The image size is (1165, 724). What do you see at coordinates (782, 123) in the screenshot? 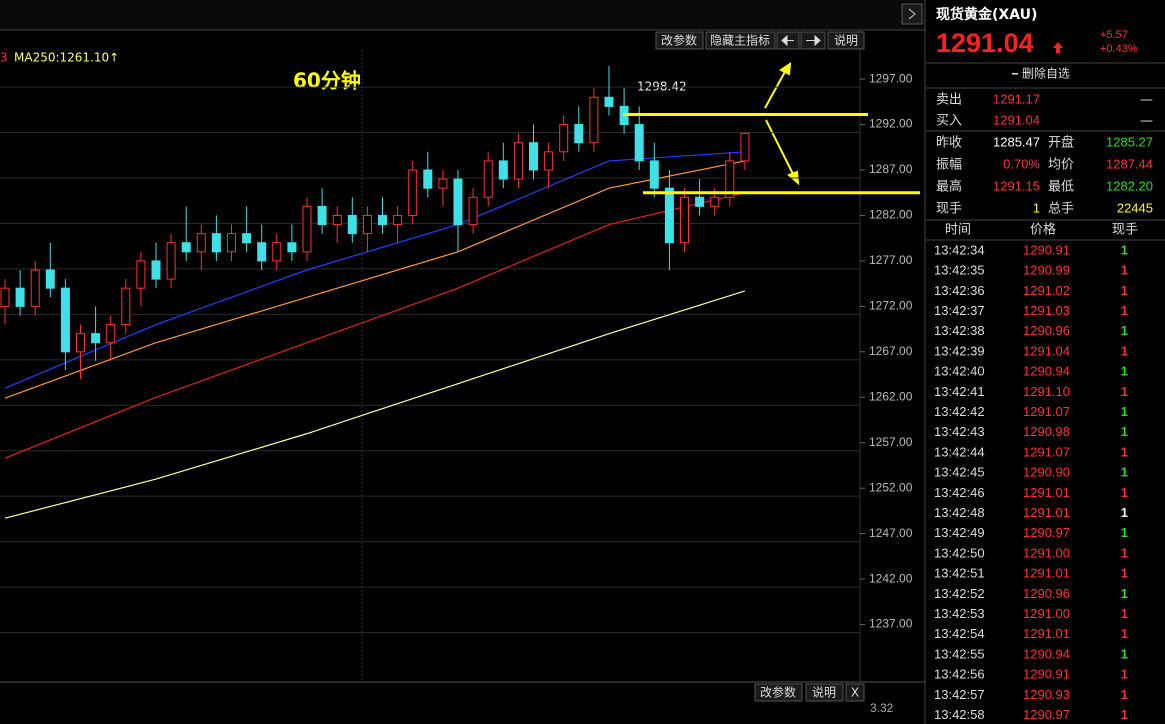
I see `arrows` at bounding box center [782, 123].